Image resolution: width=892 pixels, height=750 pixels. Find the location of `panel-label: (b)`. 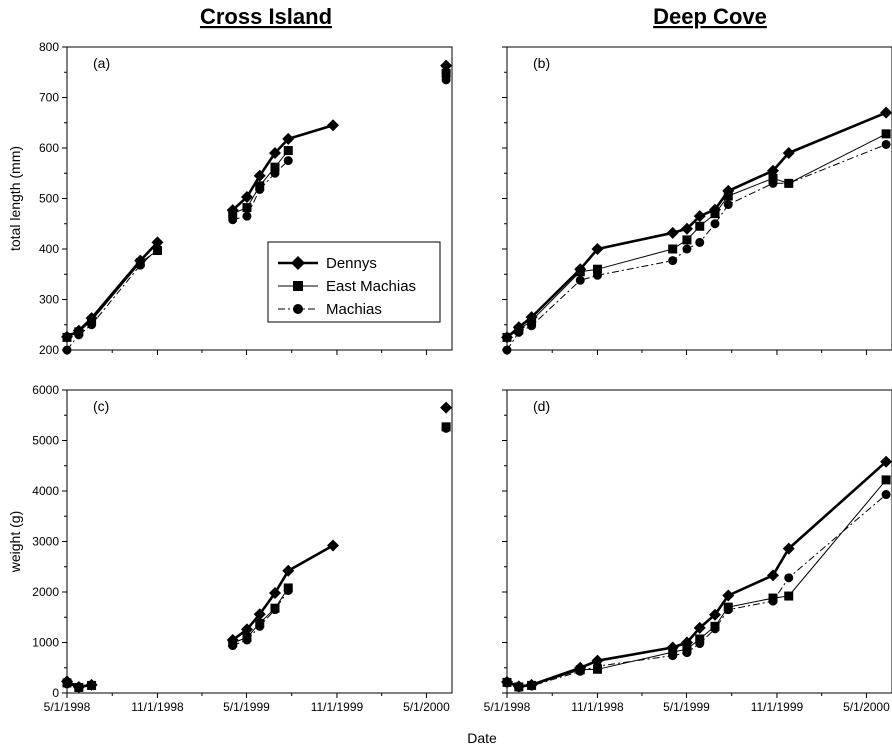

panel-label: (b) is located at coordinates (541, 63).